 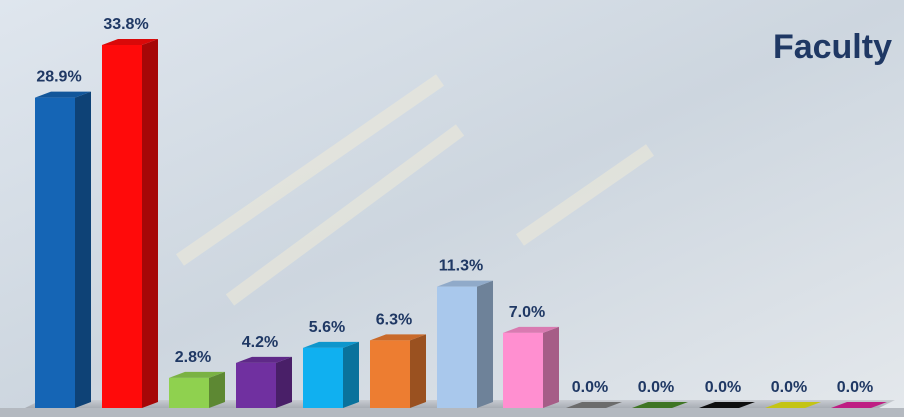 I want to click on value-label: 6.3%, so click(x=394, y=319).